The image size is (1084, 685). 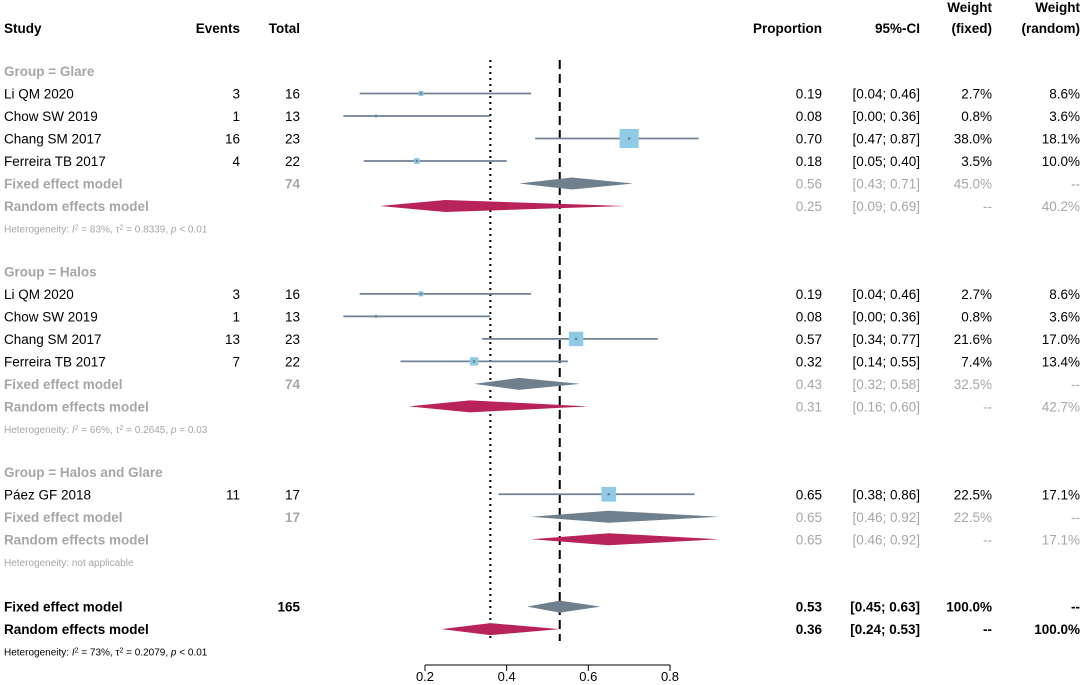 What do you see at coordinates (886, 184) in the screenshot?
I see `group-1-fixed-ci: [0.43; 0.71]` at bounding box center [886, 184].